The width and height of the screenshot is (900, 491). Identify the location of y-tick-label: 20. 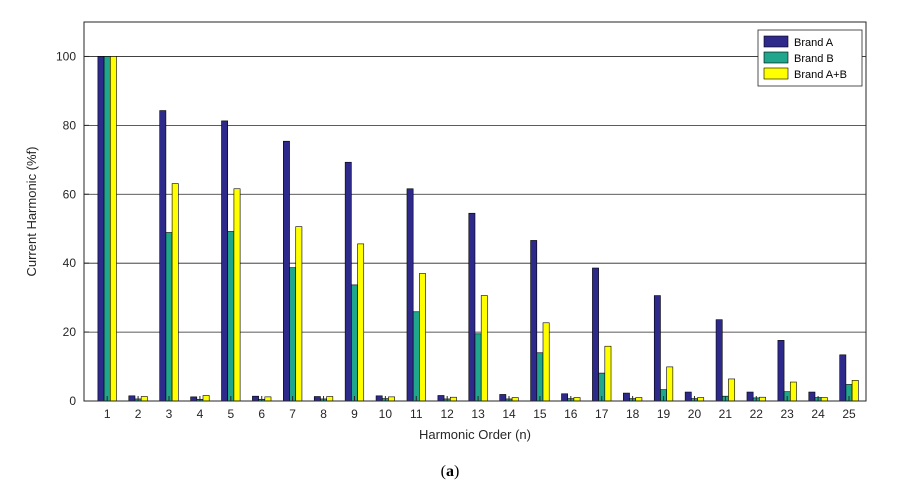
(70, 332).